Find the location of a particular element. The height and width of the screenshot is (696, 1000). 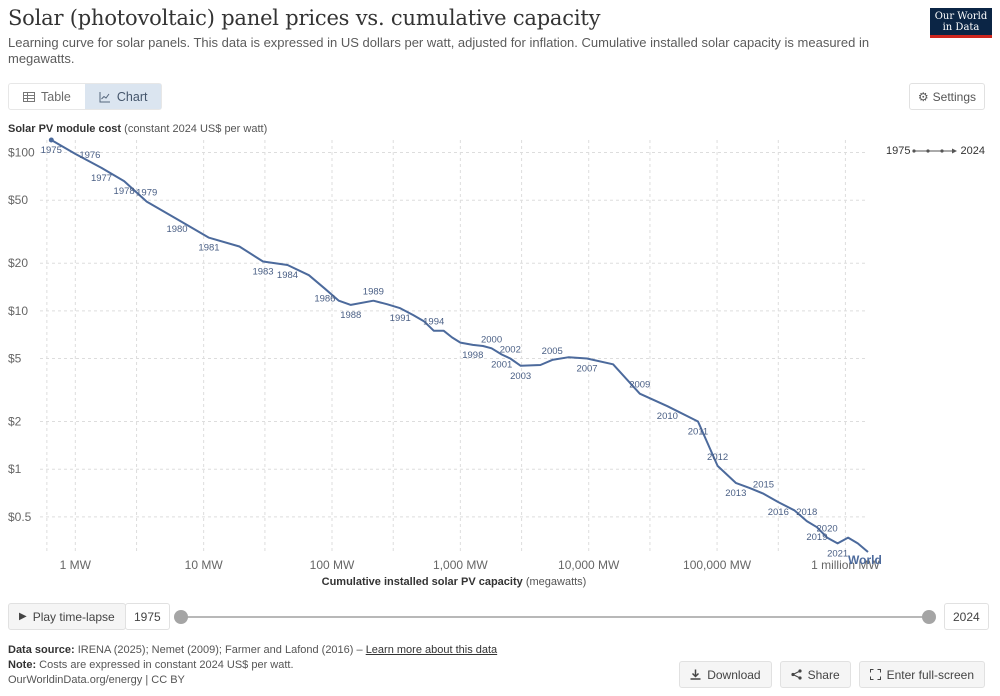

download-button: Download is located at coordinates (725, 674).